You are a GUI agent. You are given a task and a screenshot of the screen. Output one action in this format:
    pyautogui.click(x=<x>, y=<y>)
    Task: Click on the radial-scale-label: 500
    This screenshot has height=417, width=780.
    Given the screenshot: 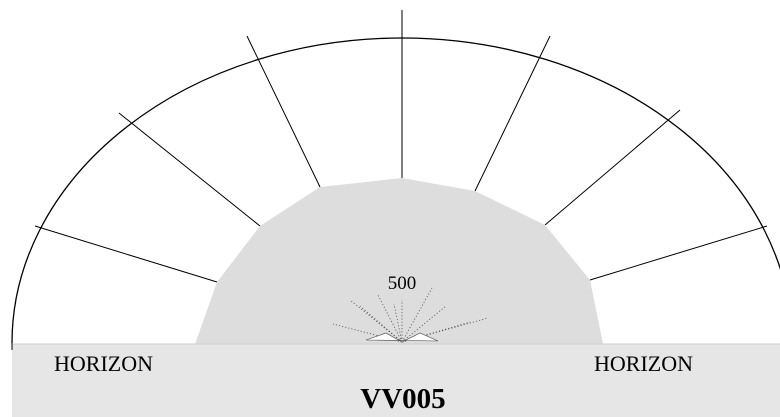 What is the action you would take?
    pyautogui.click(x=402, y=283)
    